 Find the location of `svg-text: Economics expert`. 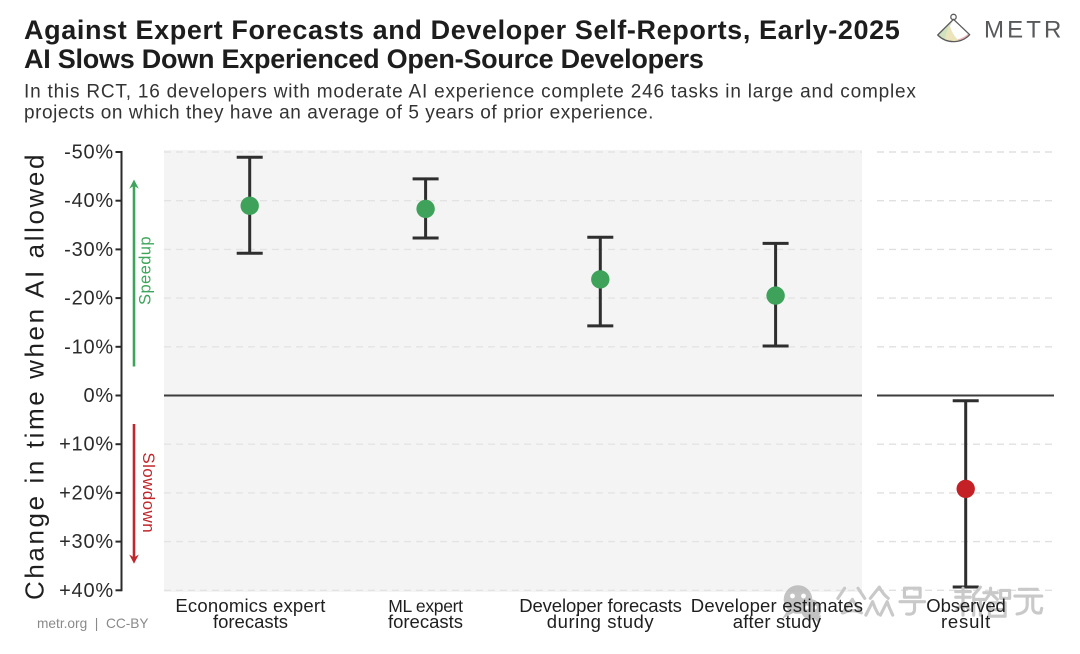

svg-text: Economics expert is located at coordinates (250, 605).